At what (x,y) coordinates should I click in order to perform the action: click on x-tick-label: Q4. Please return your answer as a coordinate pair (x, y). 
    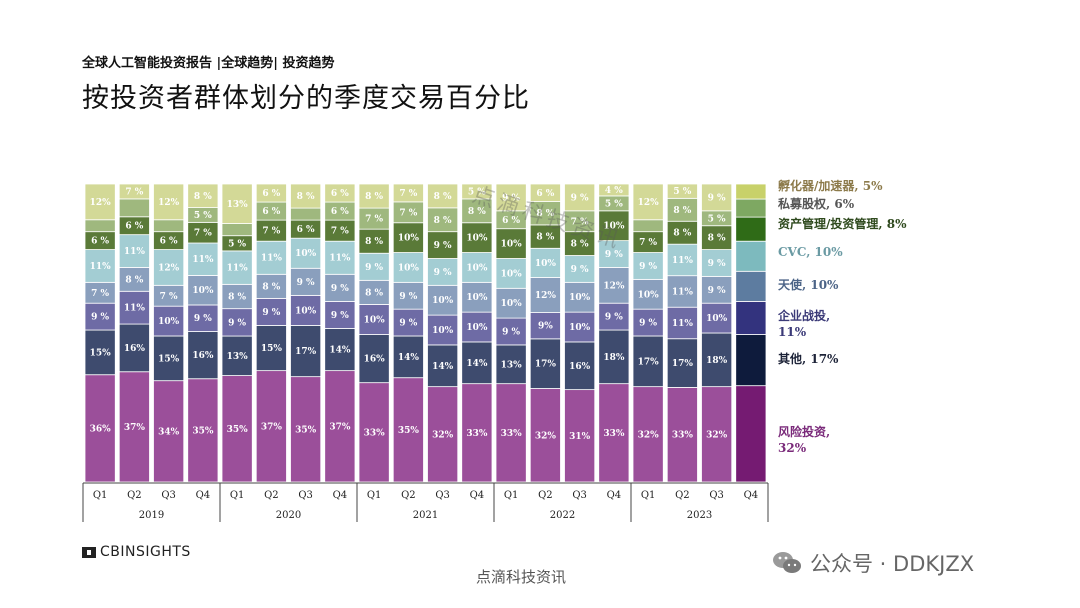
    Looking at the image, I should click on (751, 495).